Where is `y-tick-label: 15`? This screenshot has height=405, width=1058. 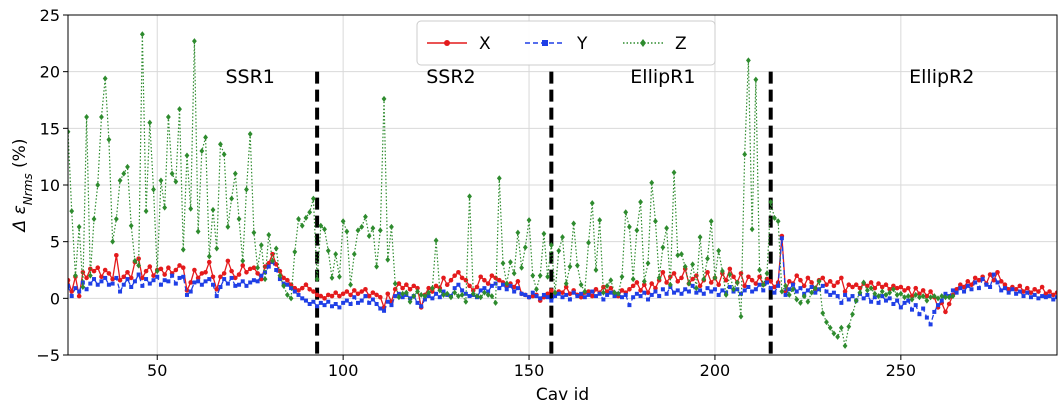 y-tick-label: 15 is located at coordinates (50, 128).